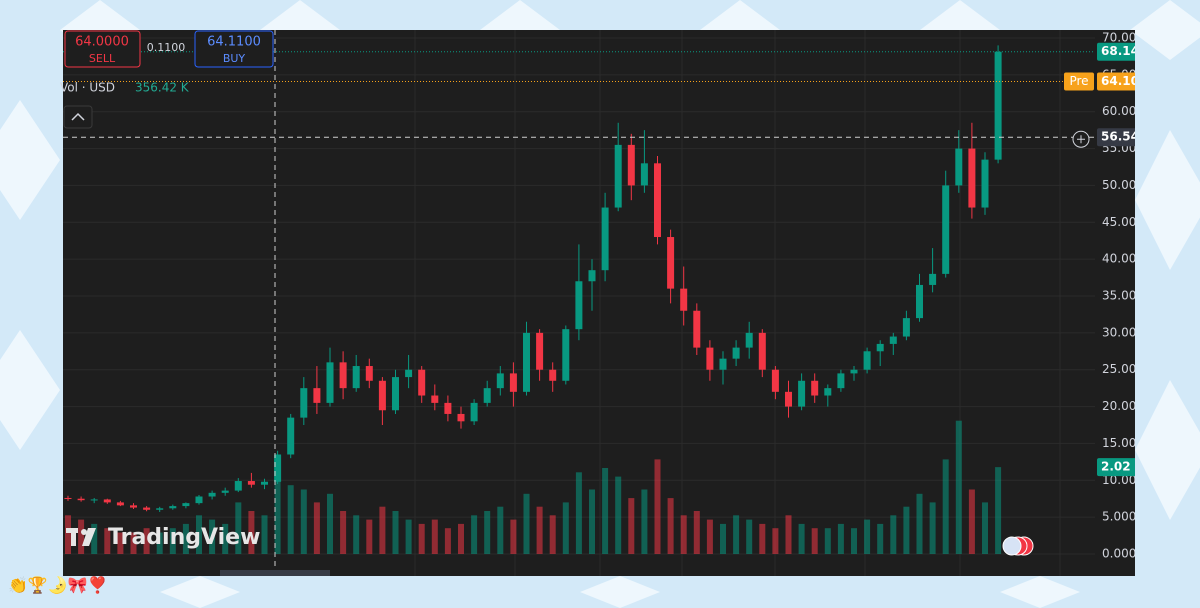 This screenshot has width=1200, height=608. I want to click on volume-legend-label: Vol · USD, so click(87, 88).